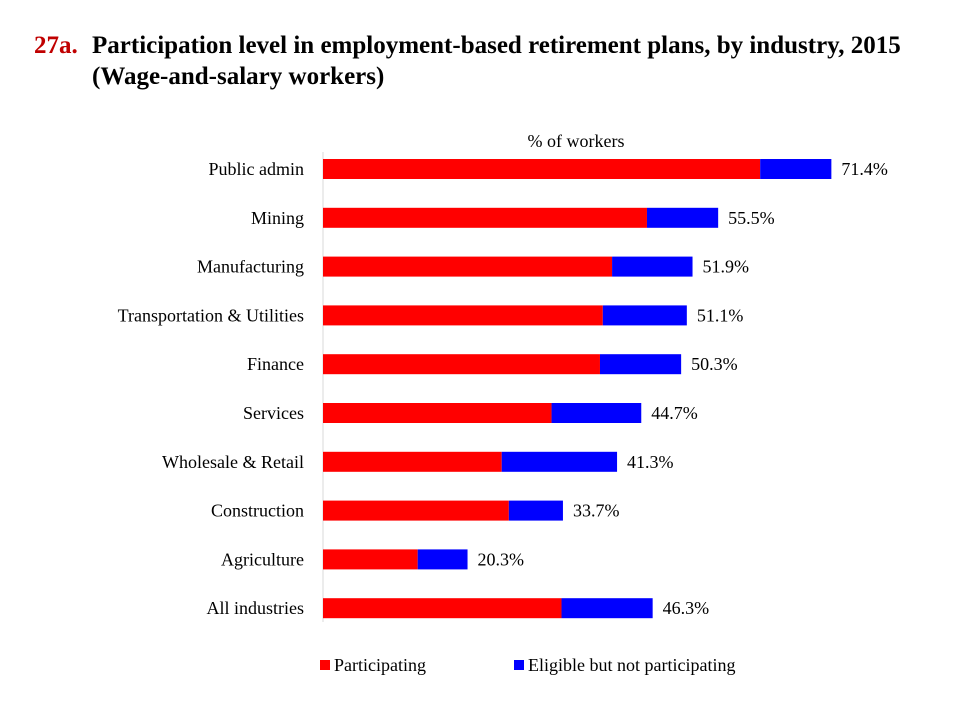 Image resolution: width=960 pixels, height=720 pixels. I want to click on total-data-label: 55.5%, so click(751, 218).